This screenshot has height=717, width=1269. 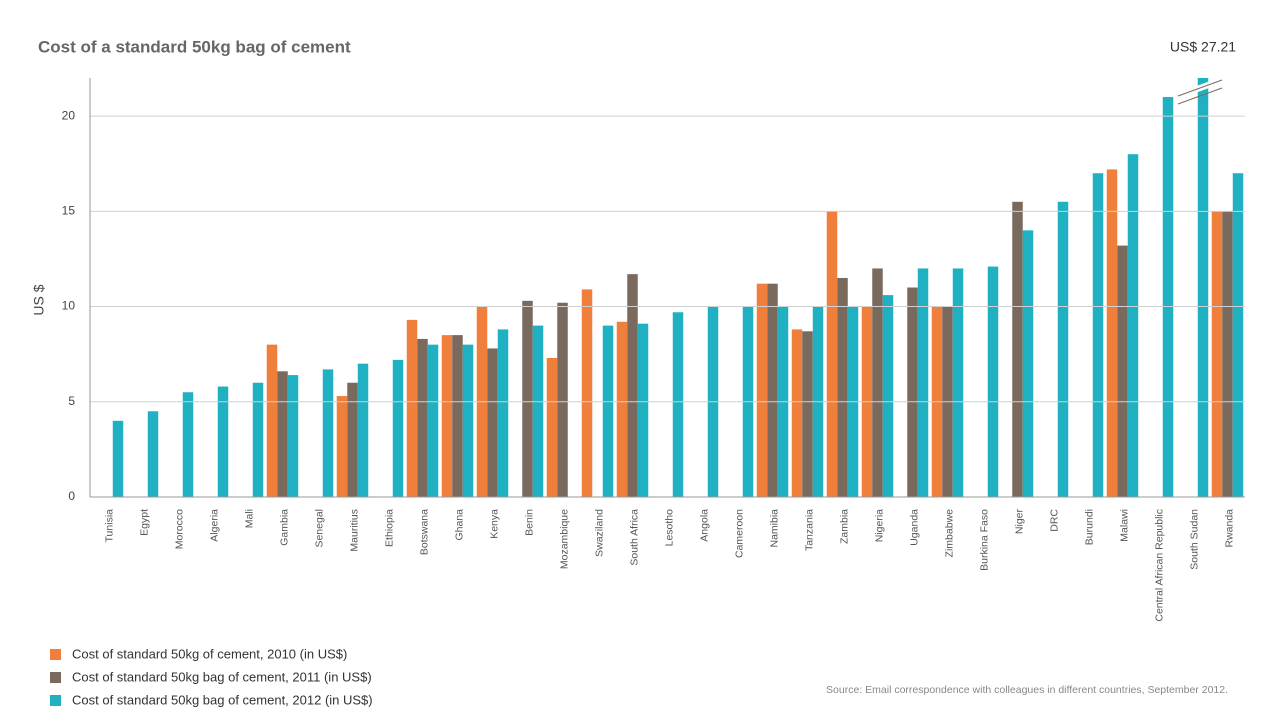 What do you see at coordinates (1019, 521) in the screenshot?
I see `x-tick-label: Niger` at bounding box center [1019, 521].